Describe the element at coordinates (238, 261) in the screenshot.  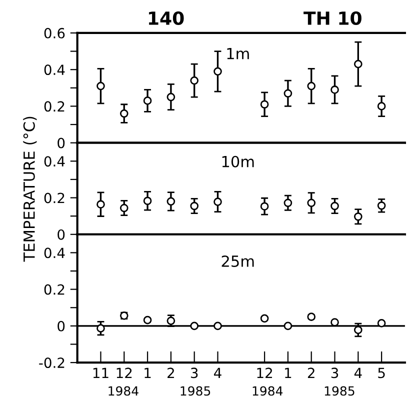
I see `annotation: 25m` at that location.